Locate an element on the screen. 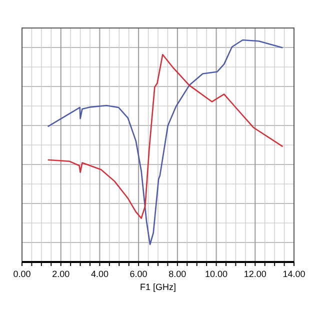  x-tick-label: 10.00 is located at coordinates (216, 274).